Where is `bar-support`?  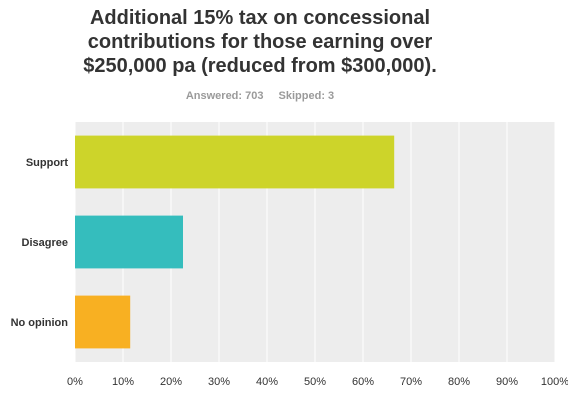 bar-support is located at coordinates (235, 162).